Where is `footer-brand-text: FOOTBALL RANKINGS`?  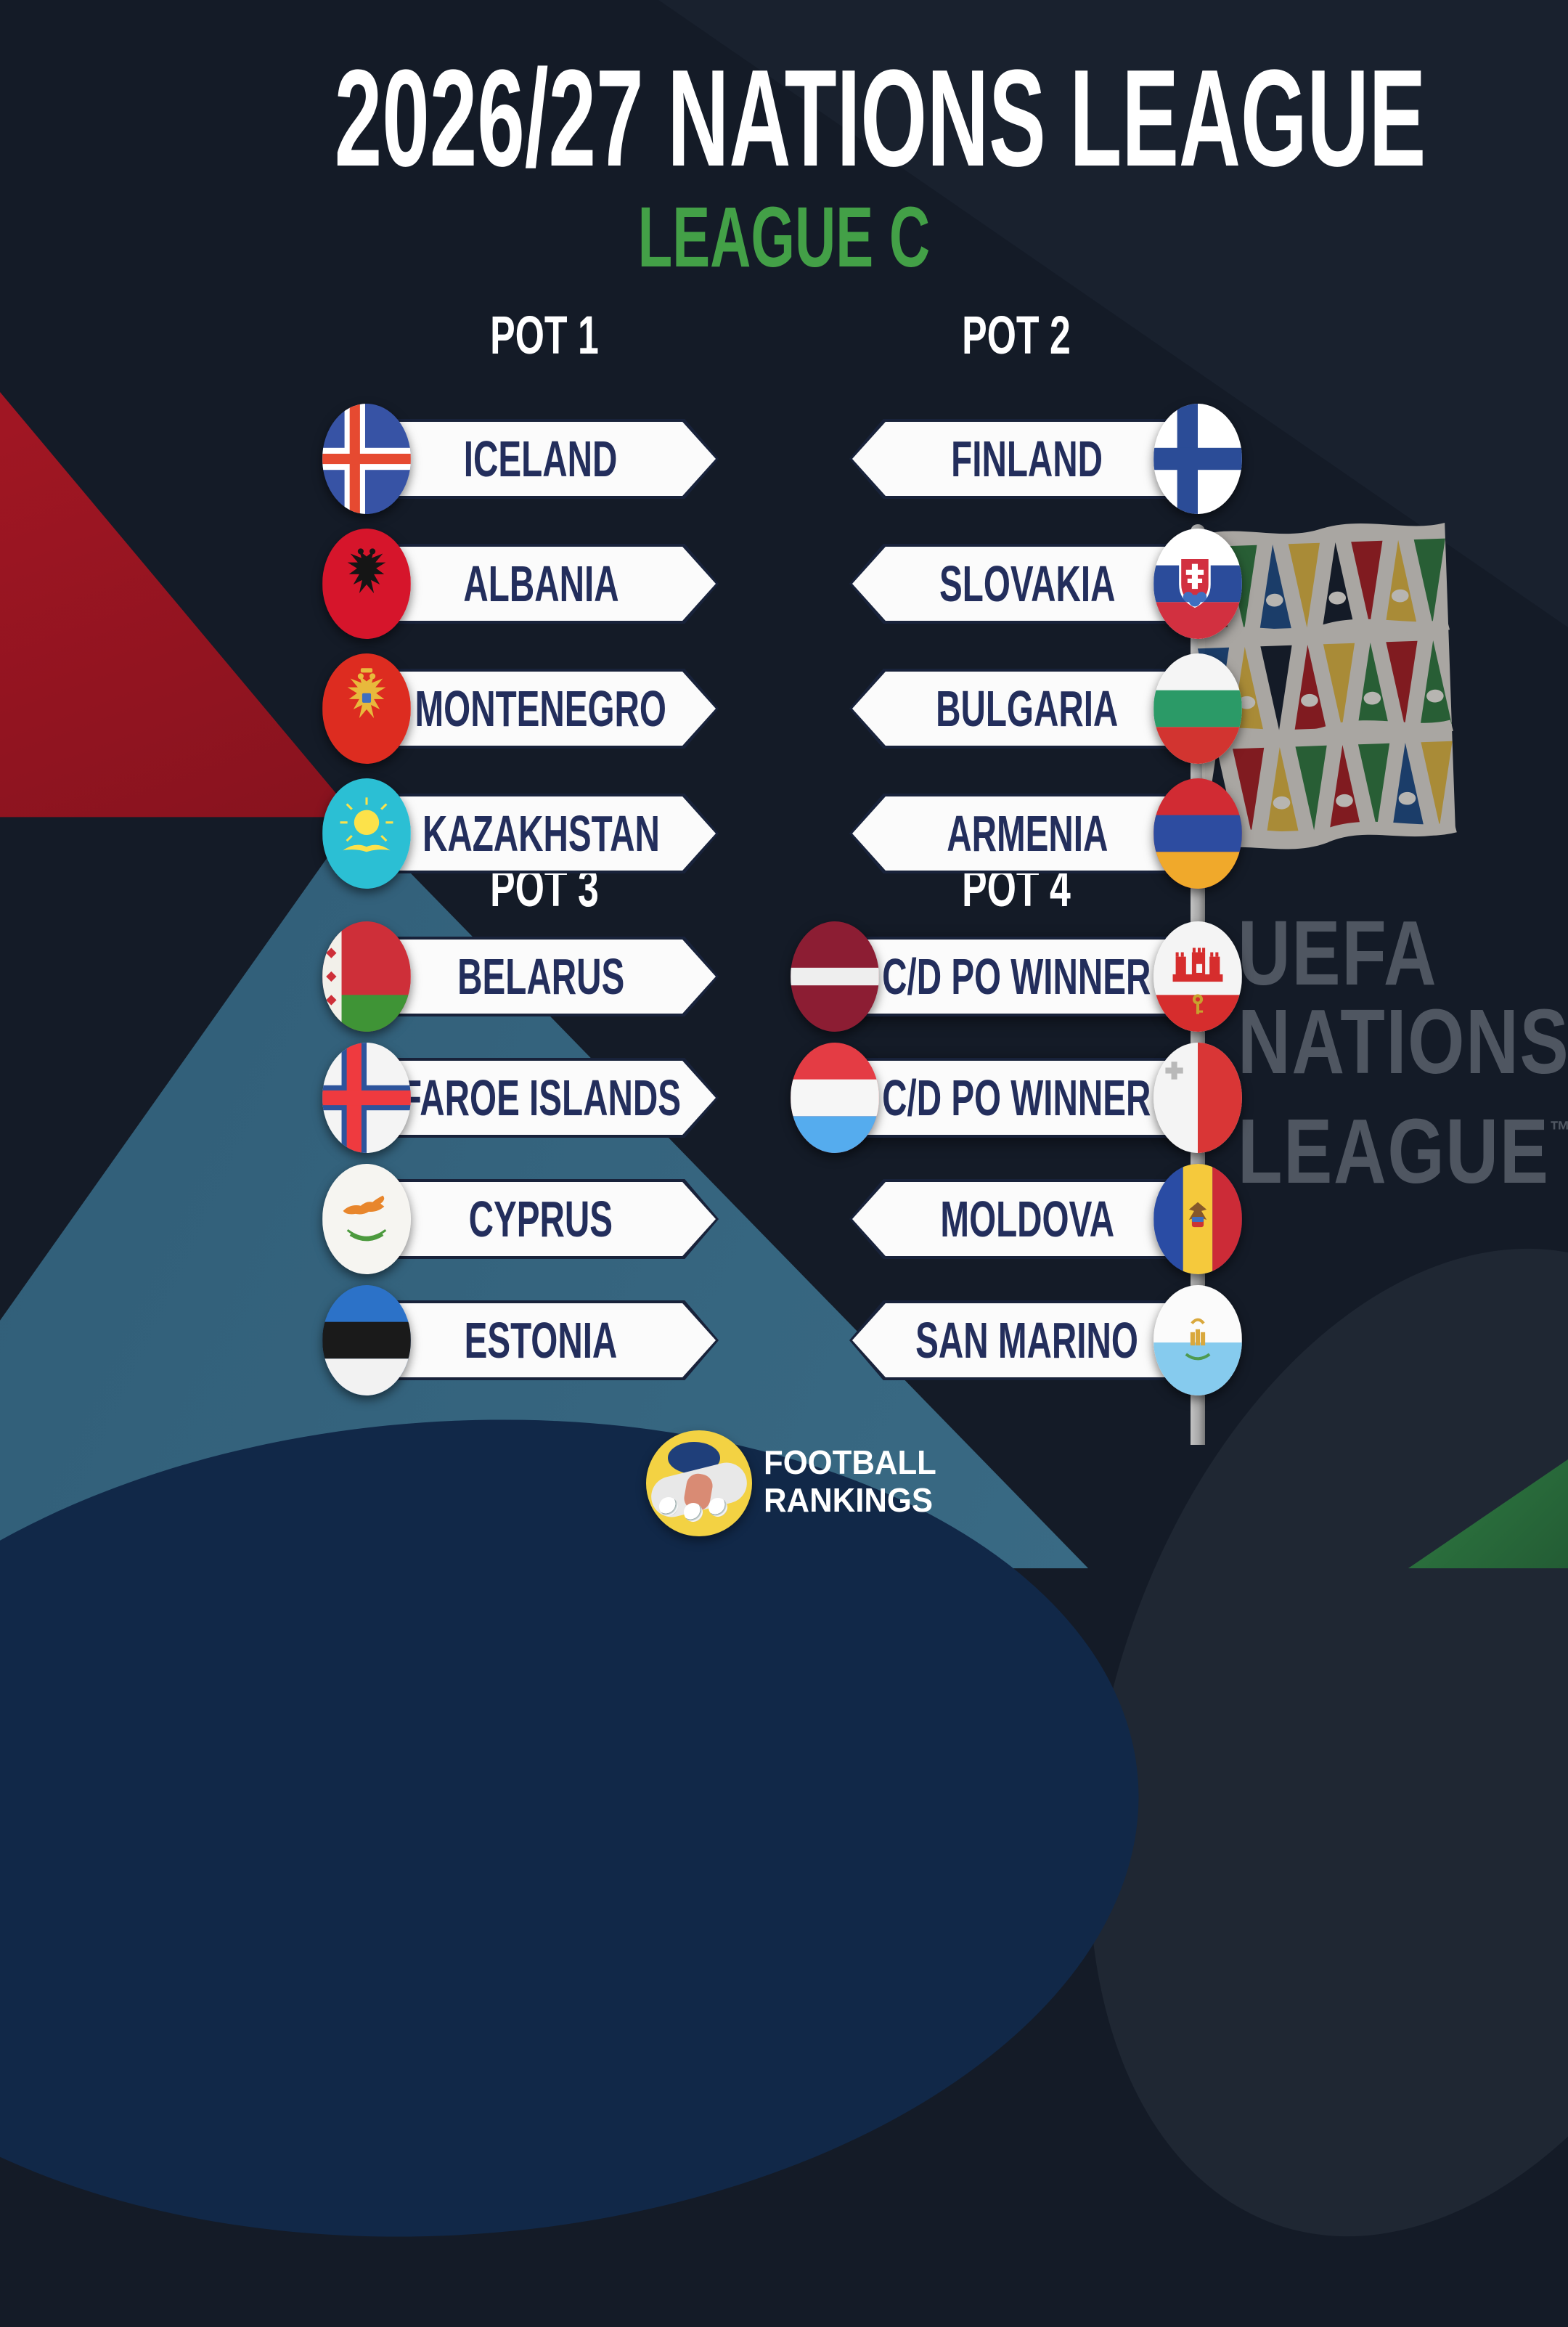
footer-brand-text: FOOTBALL RANKINGS is located at coordinates (855, 1481).